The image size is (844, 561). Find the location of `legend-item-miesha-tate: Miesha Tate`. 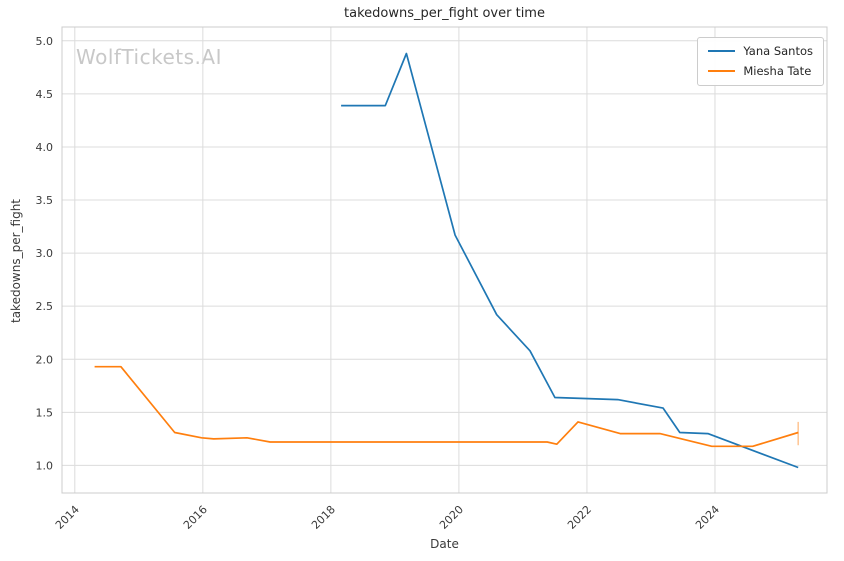

legend-item-miesha-tate: Miesha Tate is located at coordinates (760, 70).